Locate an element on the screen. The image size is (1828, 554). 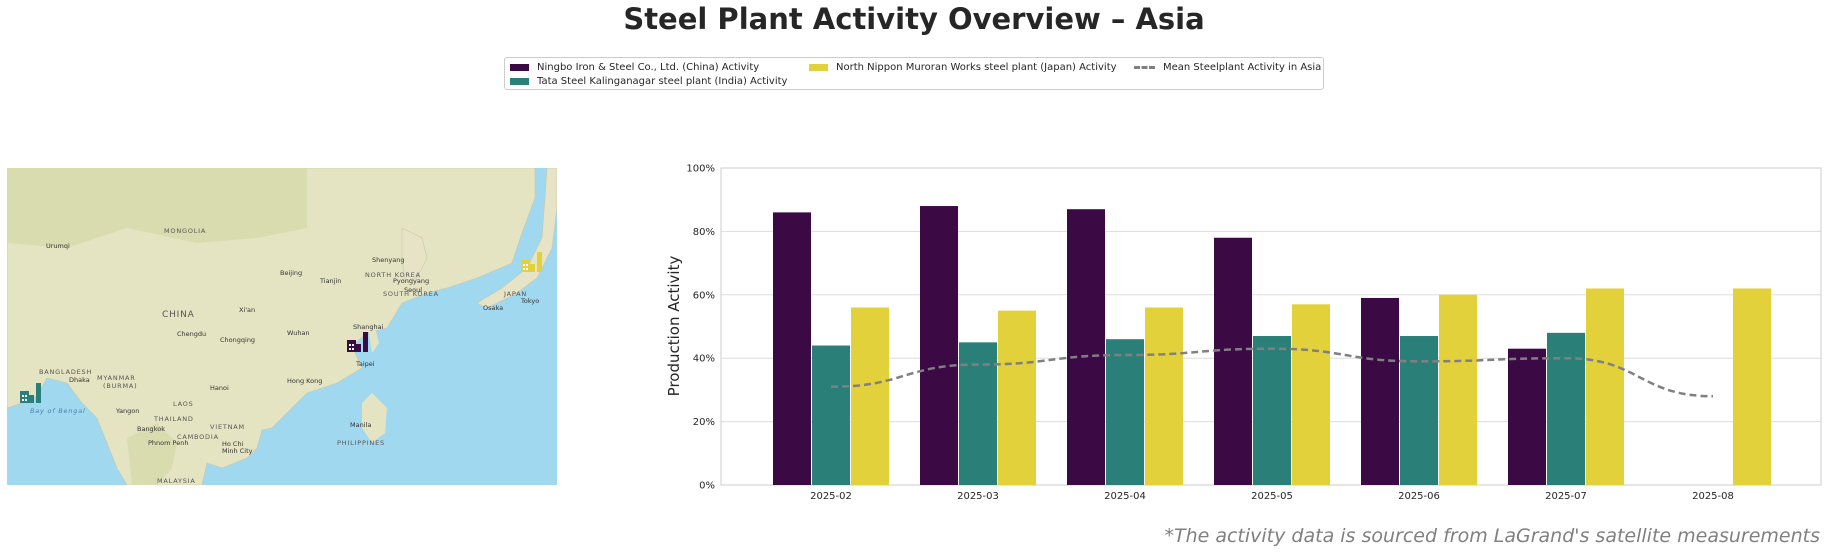
map-city-bangkok: Bangkok is located at coordinates (151, 429).